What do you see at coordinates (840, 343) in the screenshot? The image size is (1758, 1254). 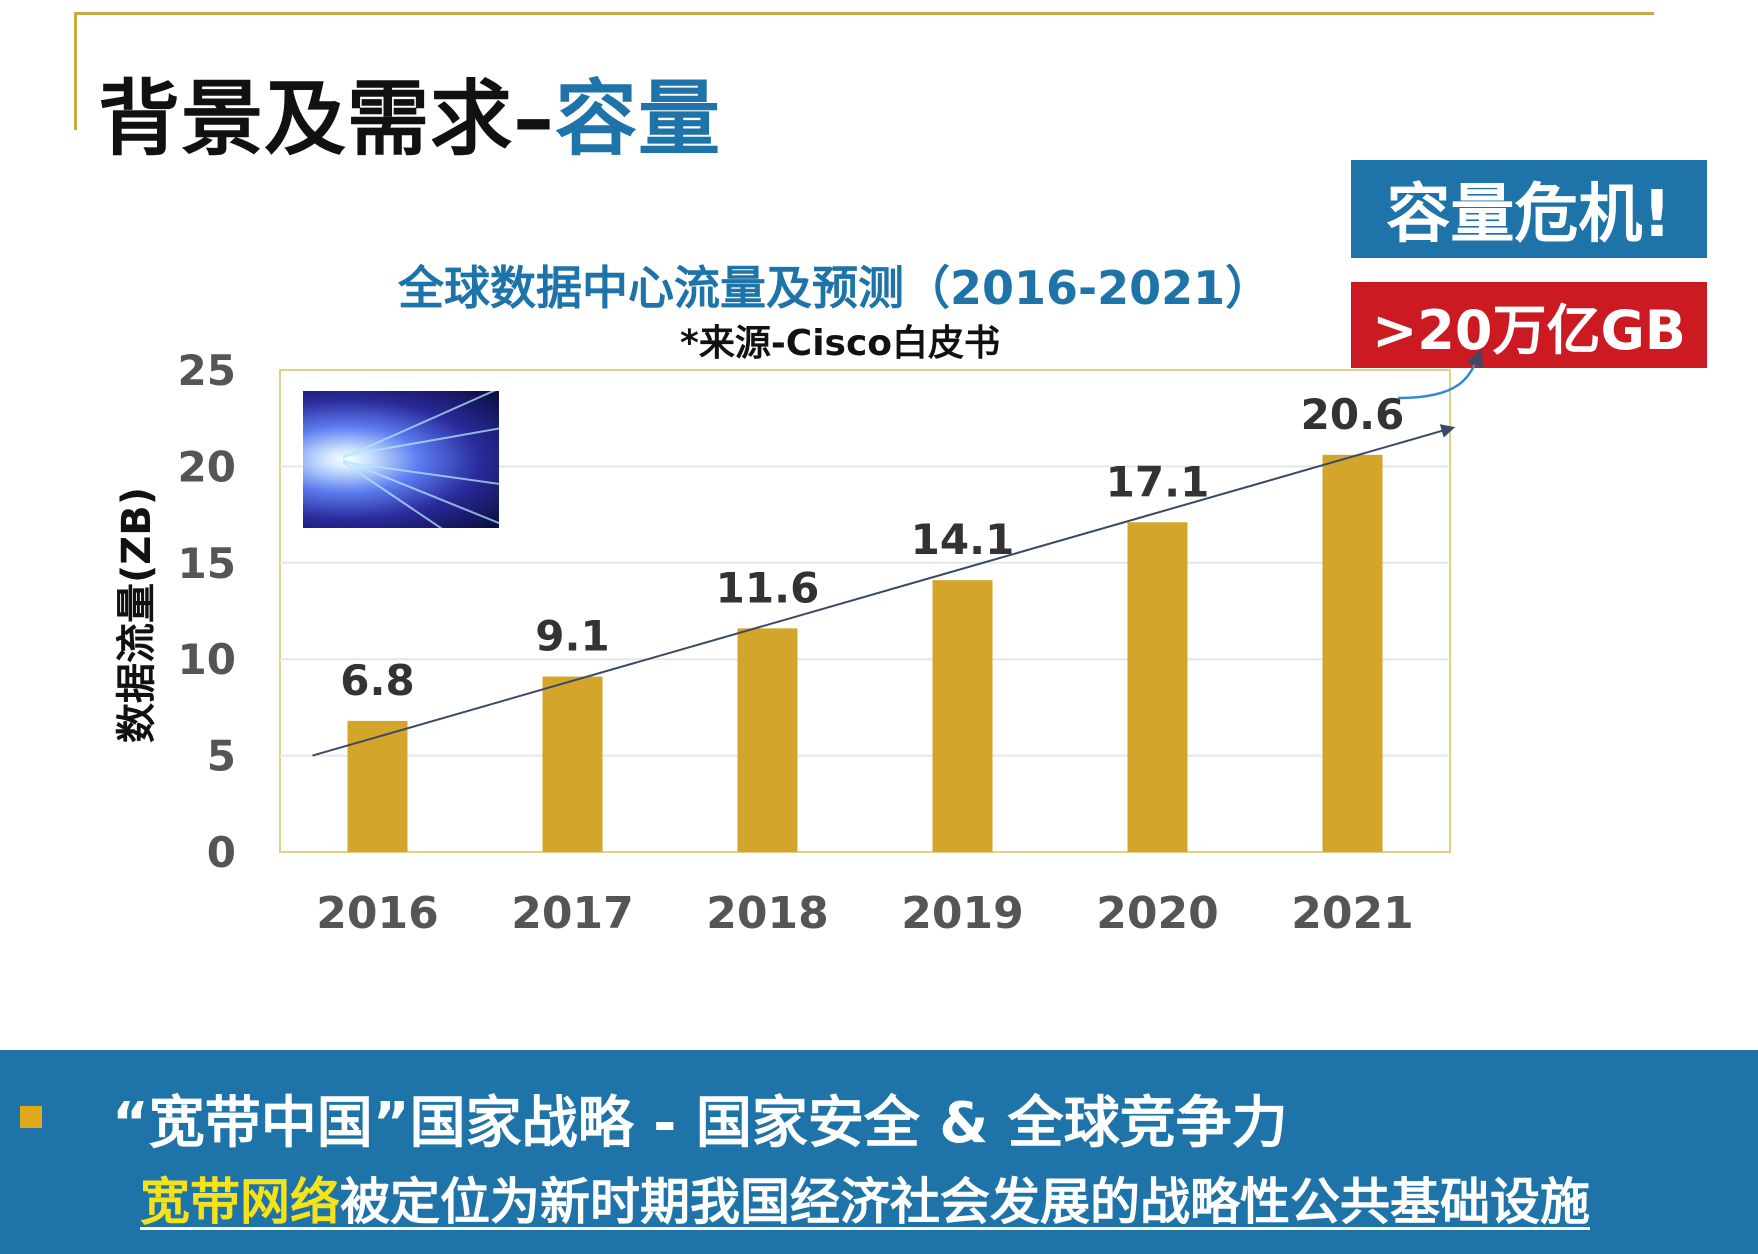 I see `chart-source: *来源-Cisco白皮书` at bounding box center [840, 343].